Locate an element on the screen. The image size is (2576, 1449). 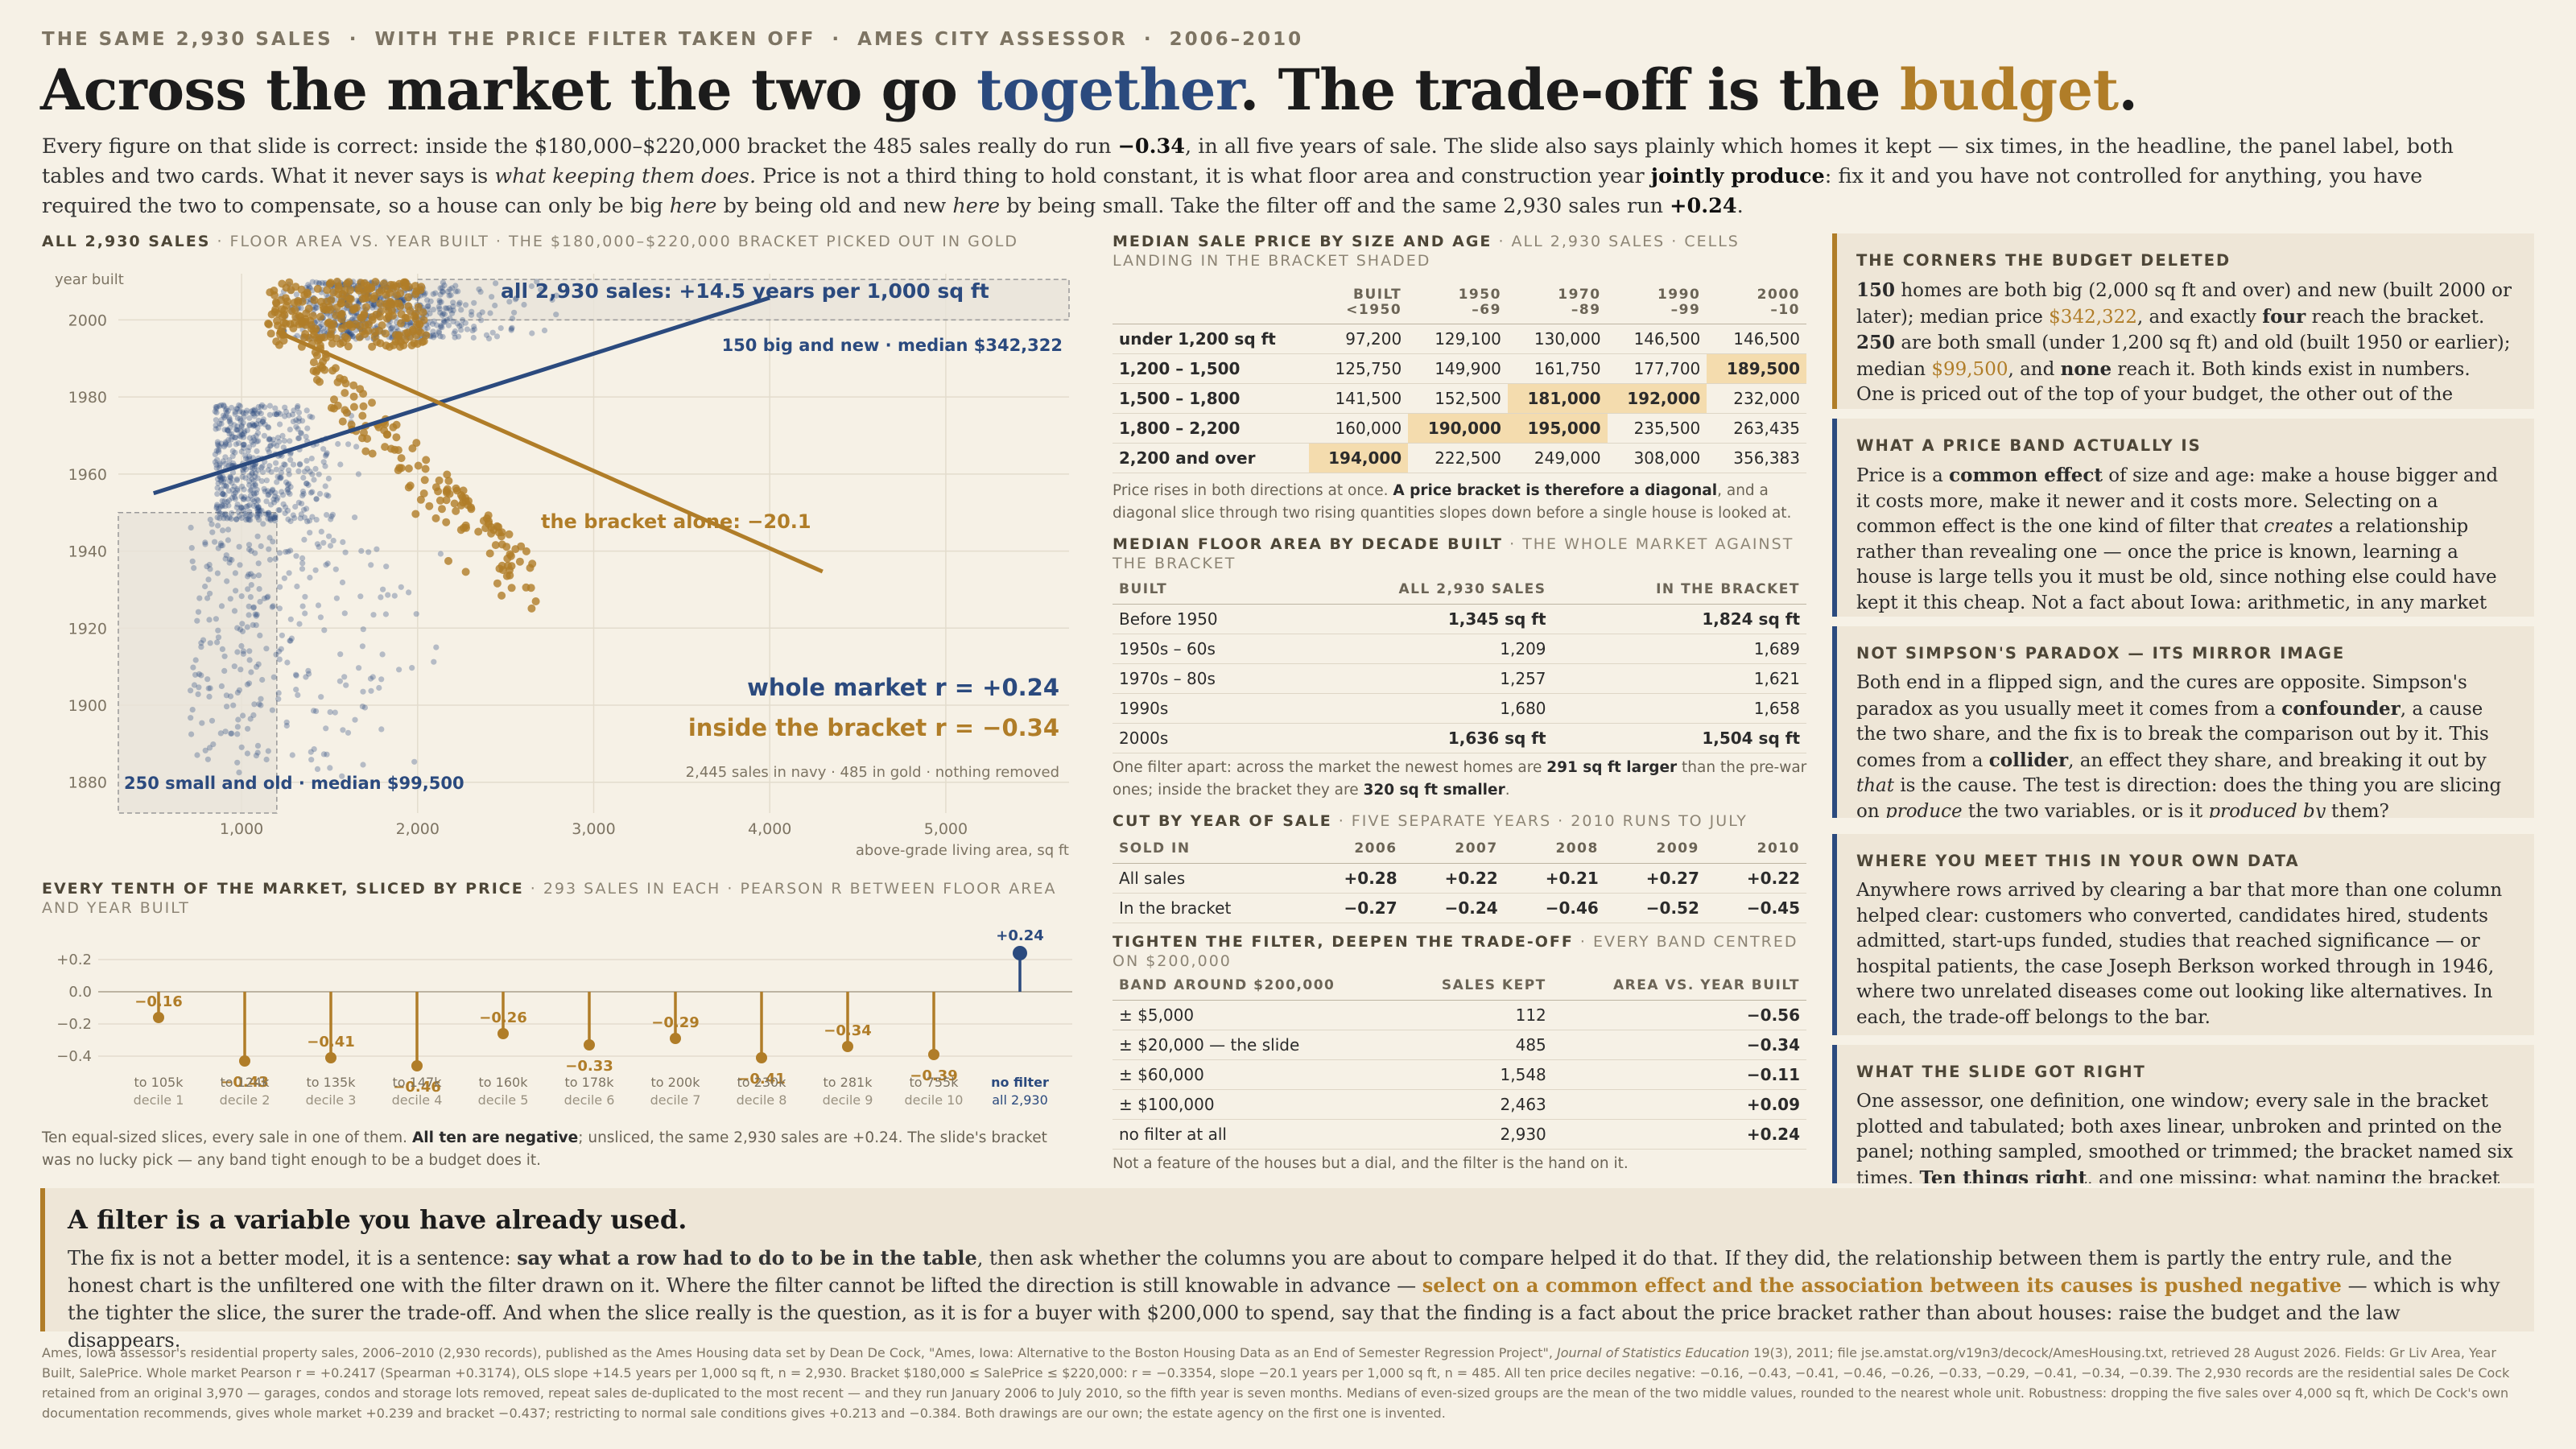
card-bold: Ten things right is located at coordinates (2003, 1175).